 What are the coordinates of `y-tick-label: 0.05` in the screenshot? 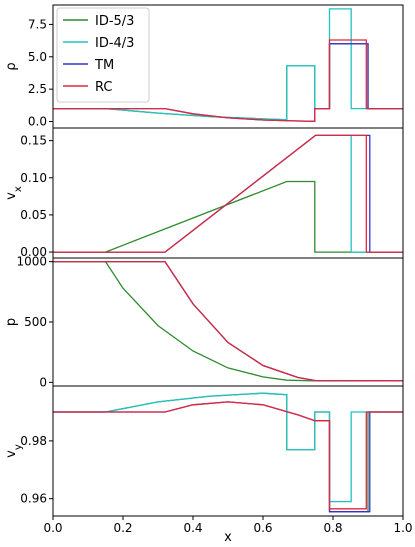 It's located at (33, 215).